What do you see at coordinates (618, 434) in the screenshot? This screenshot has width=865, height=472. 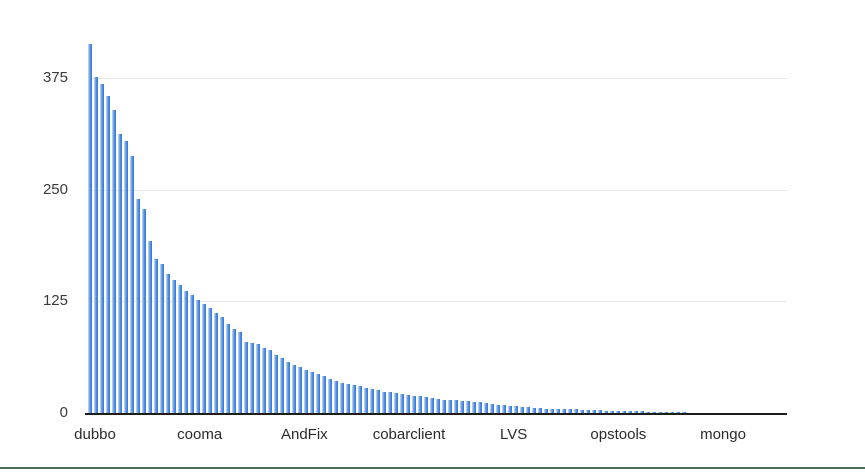 I see `x-axis-tick-label-opstools: opstools` at bounding box center [618, 434].